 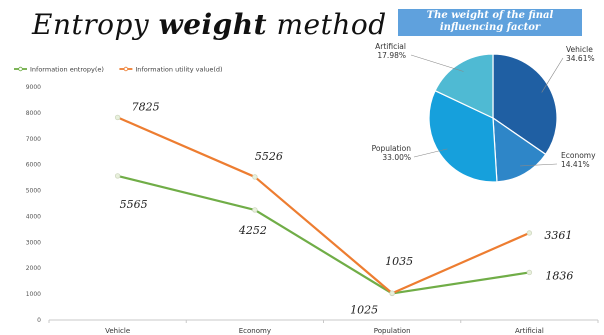 I want to click on y-tick-label: 7000, so click(x=33, y=139).